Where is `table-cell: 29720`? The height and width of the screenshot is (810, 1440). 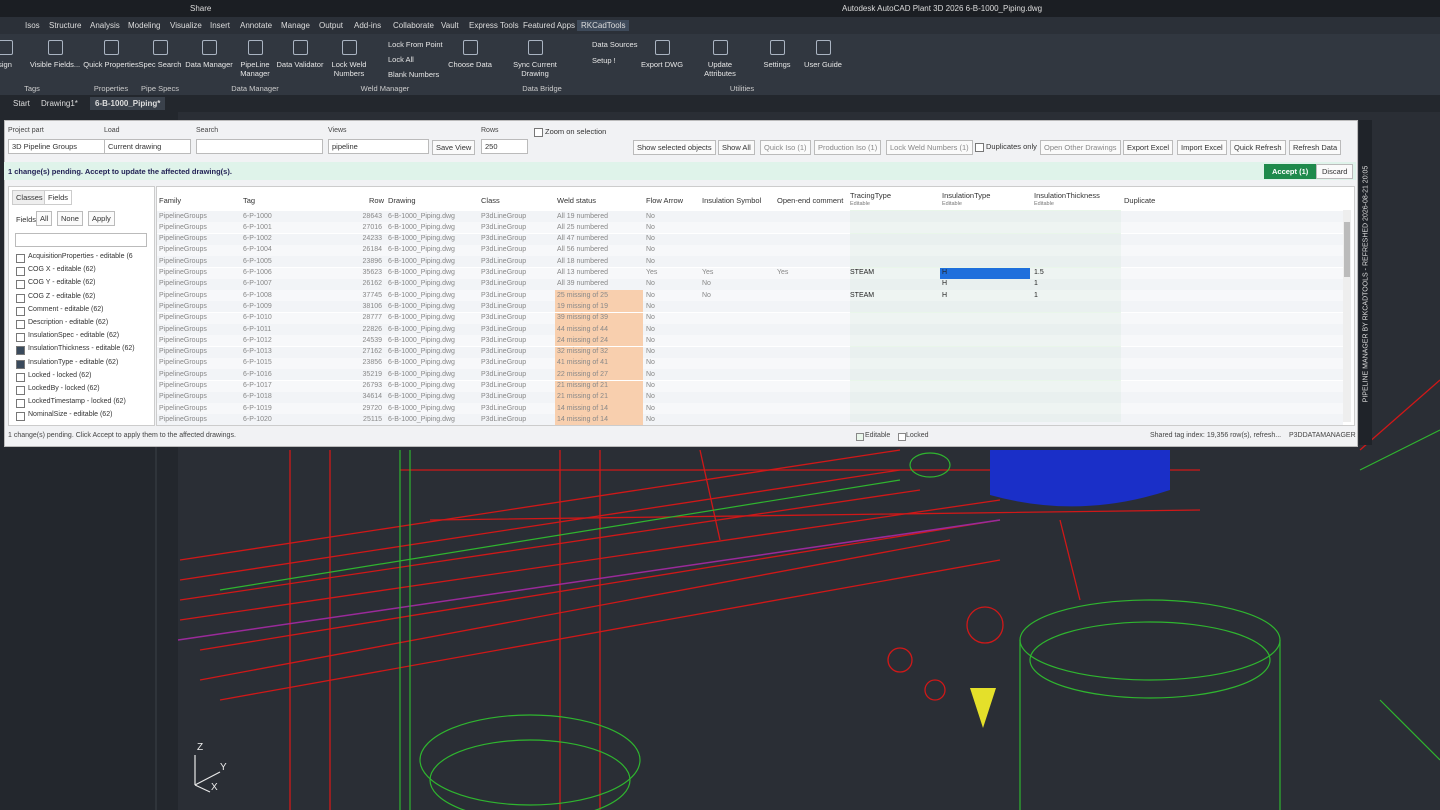
table-cell: 29720 is located at coordinates (372, 408).